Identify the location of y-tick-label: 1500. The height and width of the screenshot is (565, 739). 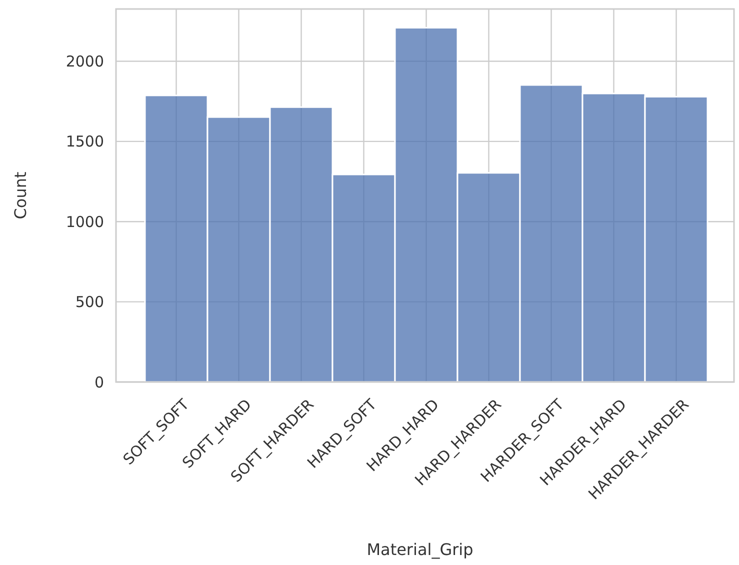
(85, 141).